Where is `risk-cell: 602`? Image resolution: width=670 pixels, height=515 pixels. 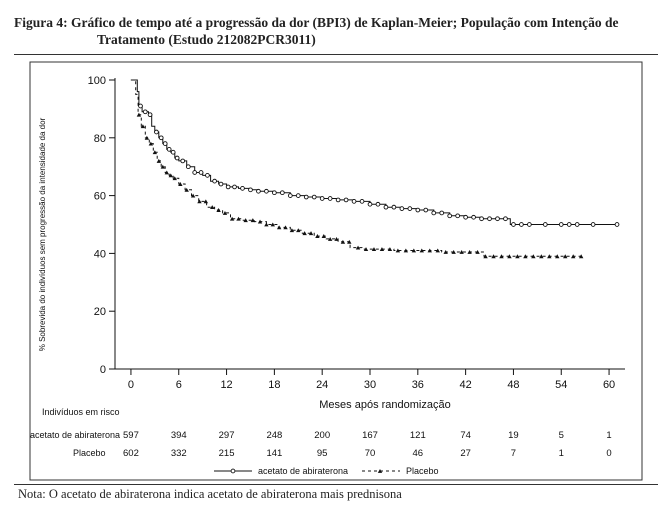 risk-cell: 602 is located at coordinates (131, 453).